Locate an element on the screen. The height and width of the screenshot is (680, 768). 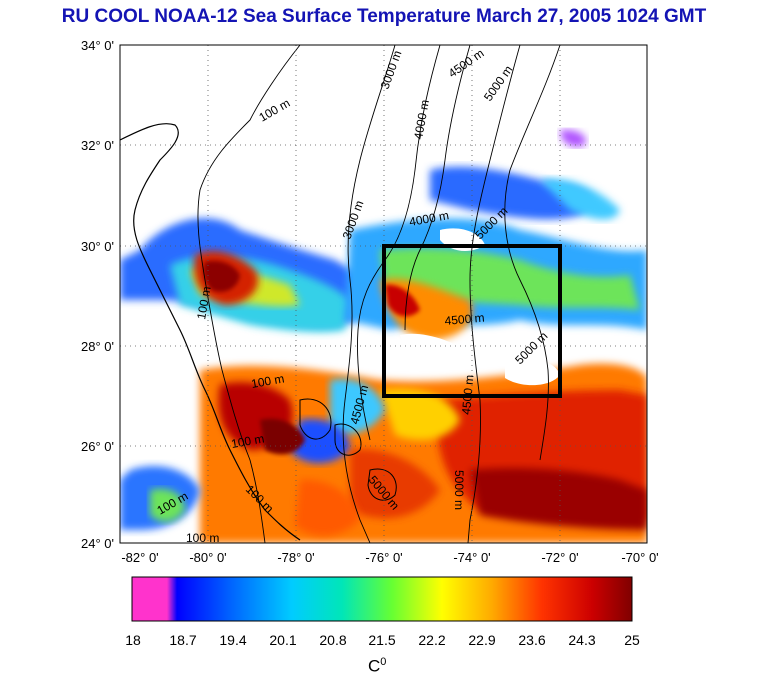
lat-tick-label: 34° 0' is located at coordinates (97, 45).